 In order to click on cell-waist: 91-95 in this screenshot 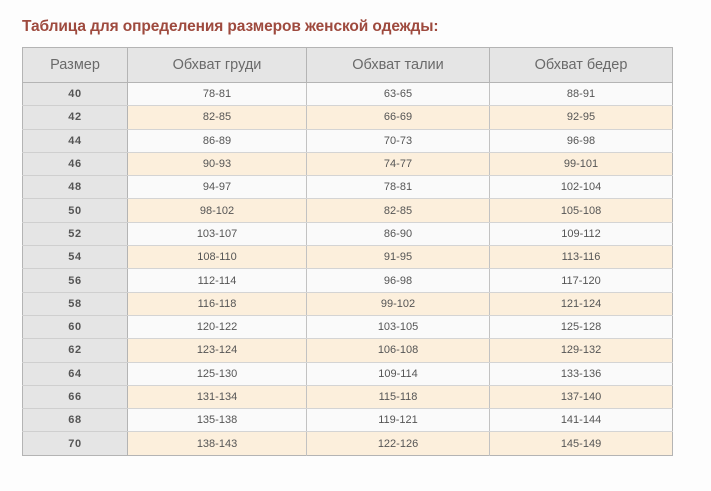, I will do `click(398, 257)`.